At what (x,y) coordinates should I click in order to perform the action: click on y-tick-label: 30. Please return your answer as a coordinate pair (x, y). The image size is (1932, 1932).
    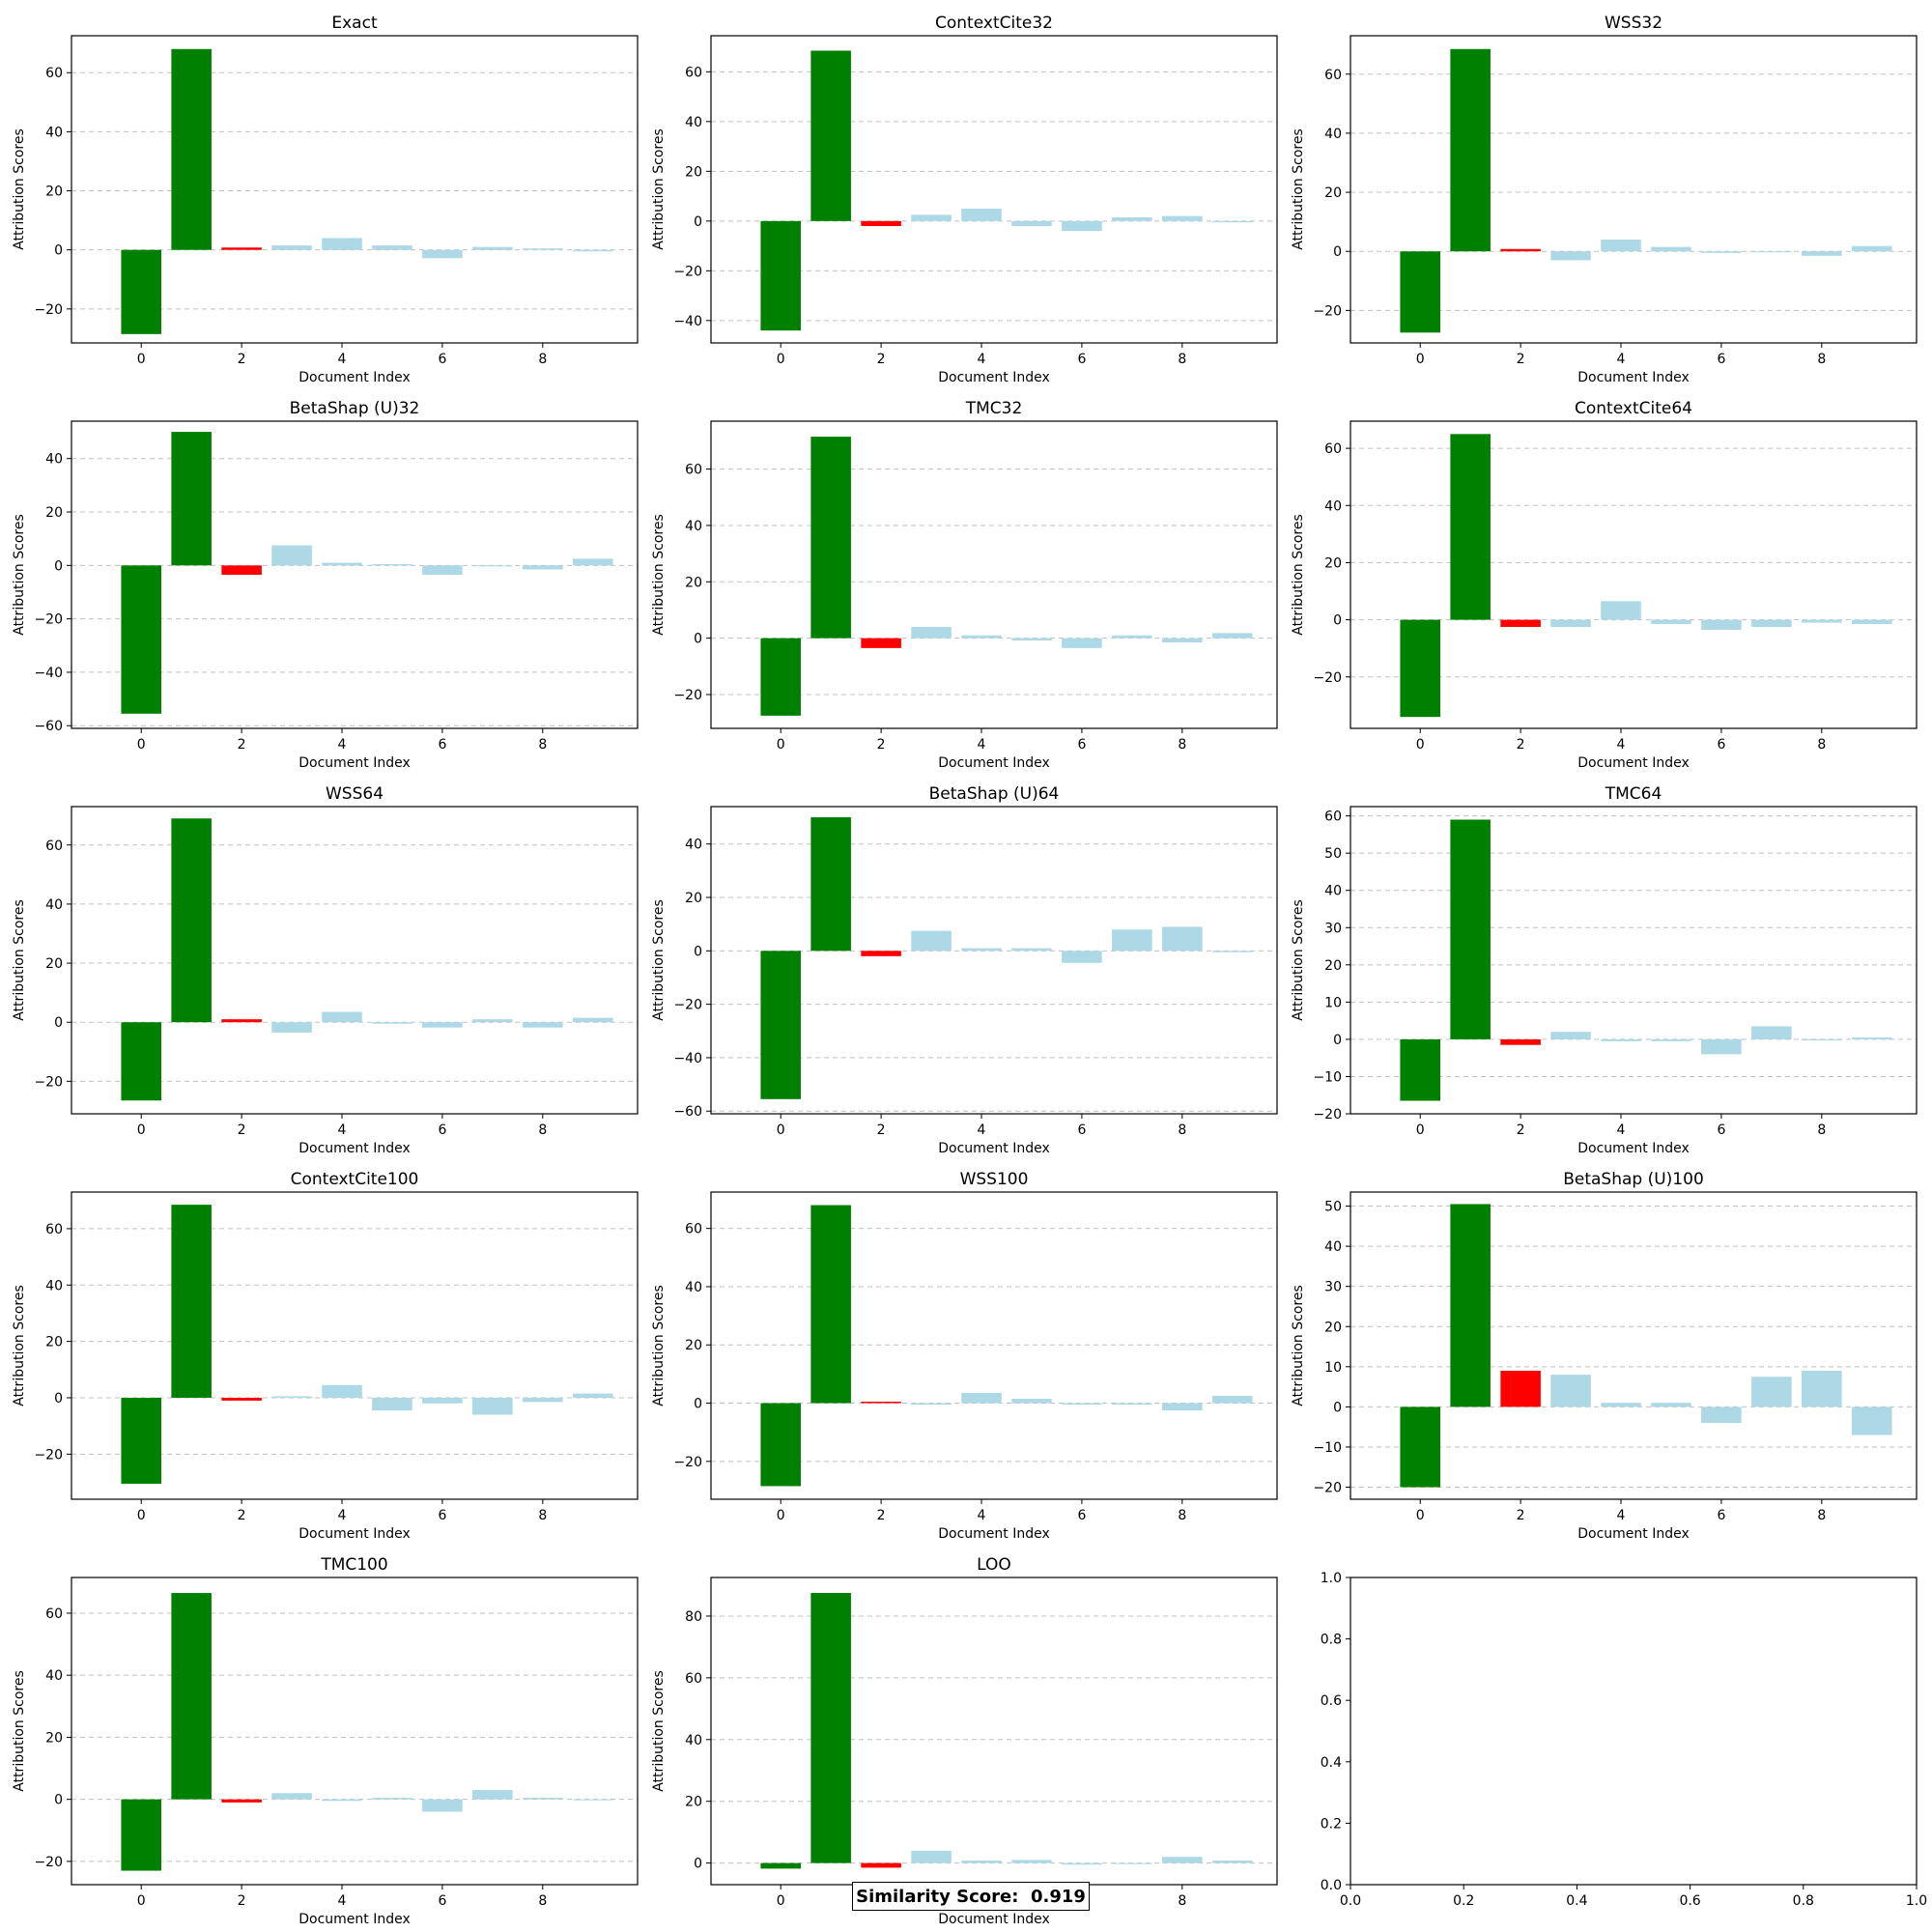
    Looking at the image, I should click on (1333, 928).